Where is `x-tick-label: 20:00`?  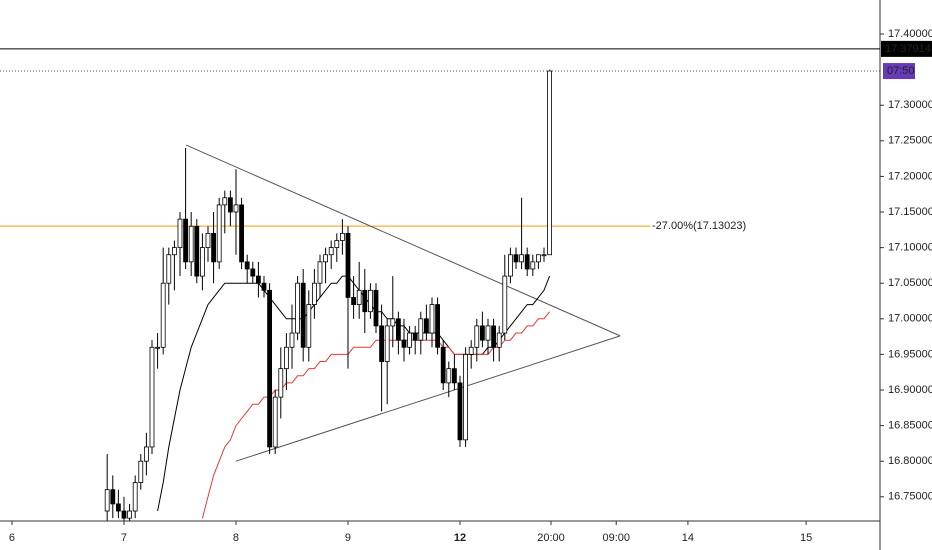
x-tick-label: 20:00 is located at coordinates (551, 538).